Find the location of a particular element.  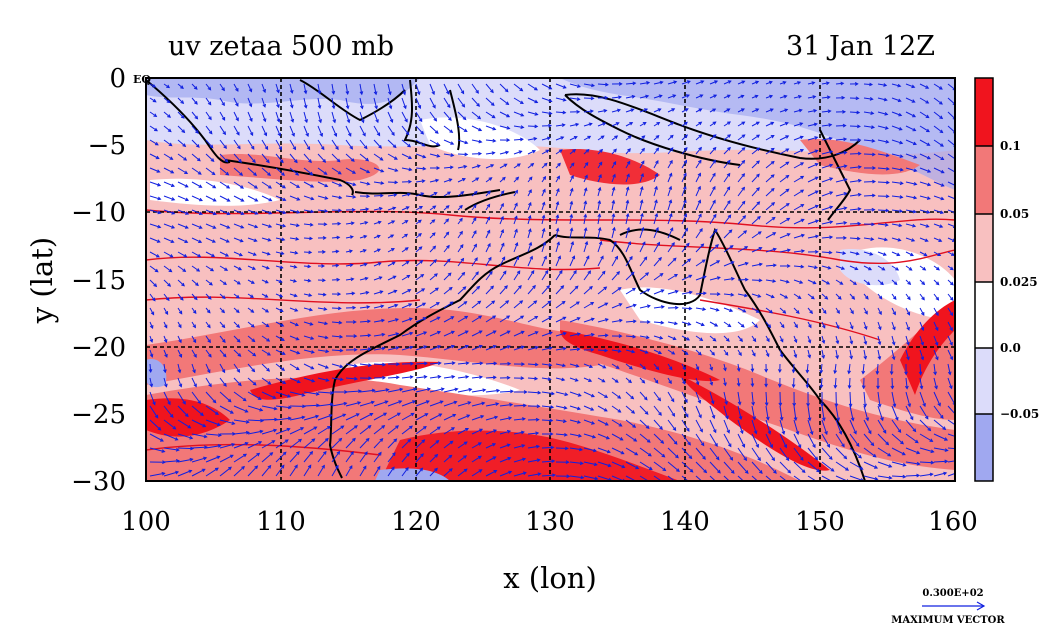

y-tick-label: −25 is located at coordinates (98, 415).